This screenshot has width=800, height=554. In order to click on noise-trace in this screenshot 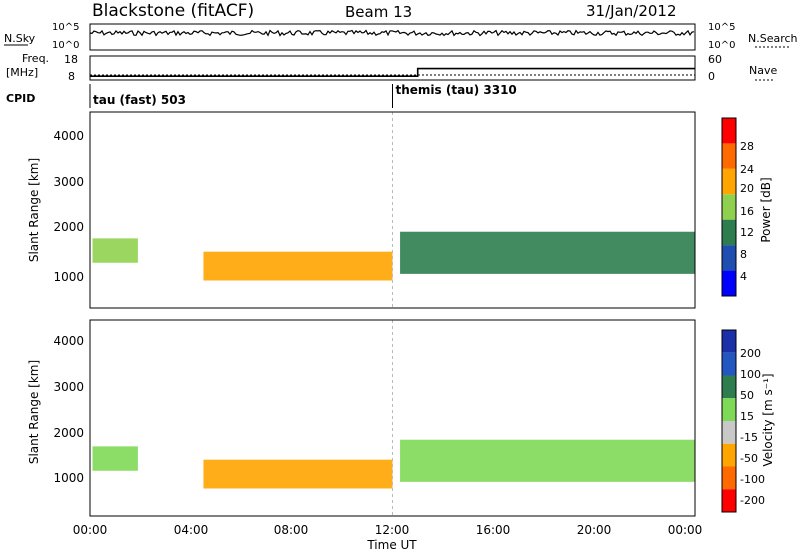, I will do `click(392, 33)`.